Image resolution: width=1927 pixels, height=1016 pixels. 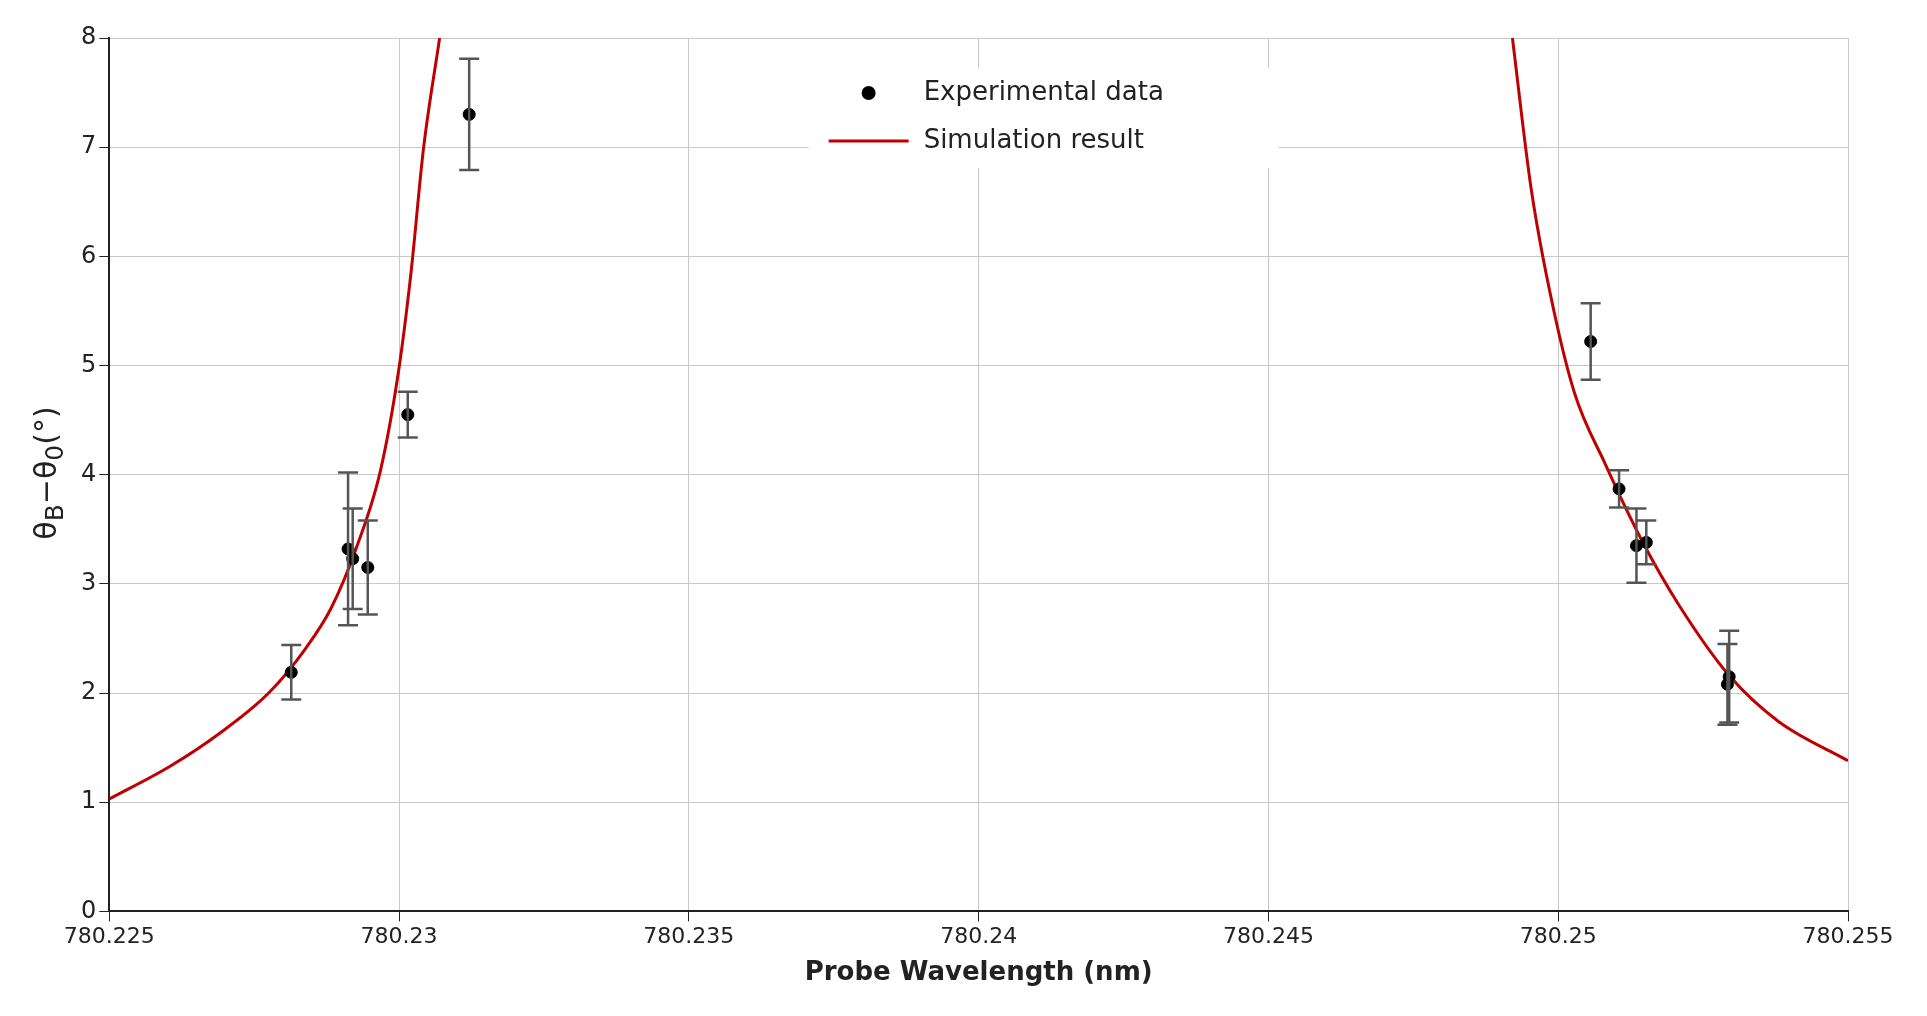 I want to click on y-tick-label: 8, so click(x=88, y=36).